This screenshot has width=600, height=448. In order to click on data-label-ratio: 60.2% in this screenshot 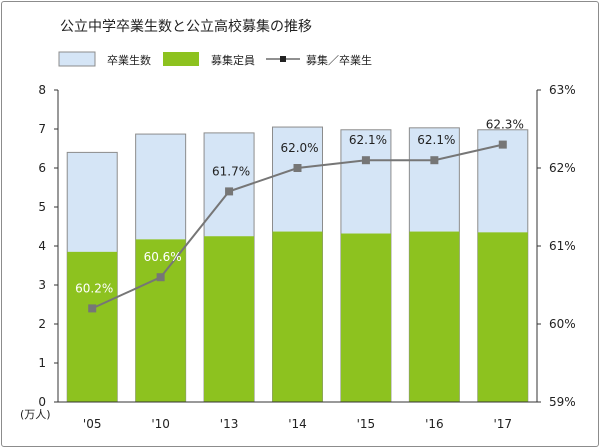, I will do `click(94, 288)`.